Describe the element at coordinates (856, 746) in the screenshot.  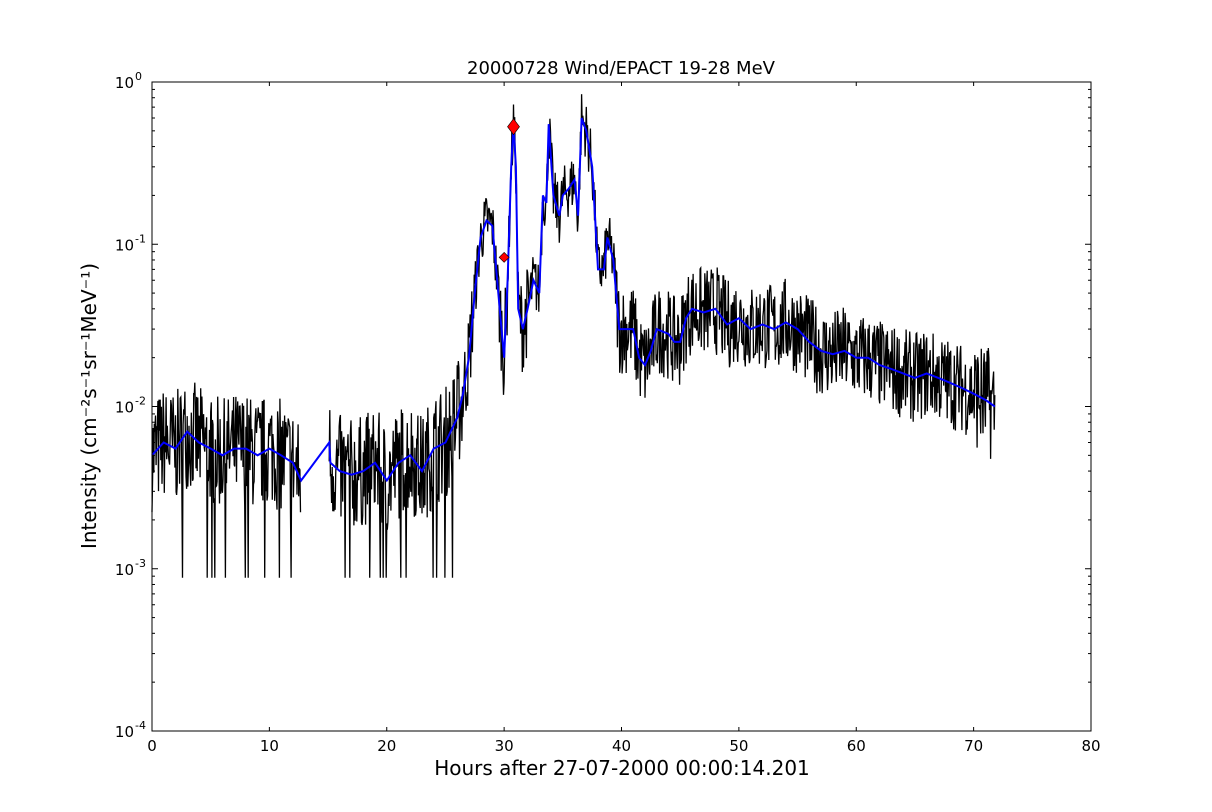
I see `x-tick-label: 60` at that location.